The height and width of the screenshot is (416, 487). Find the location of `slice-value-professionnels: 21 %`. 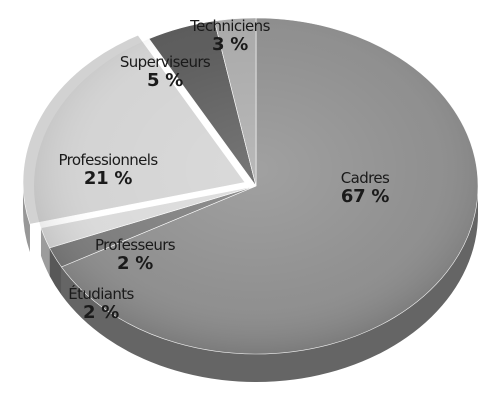

slice-value-professionnels: 21 % is located at coordinates (108, 178).